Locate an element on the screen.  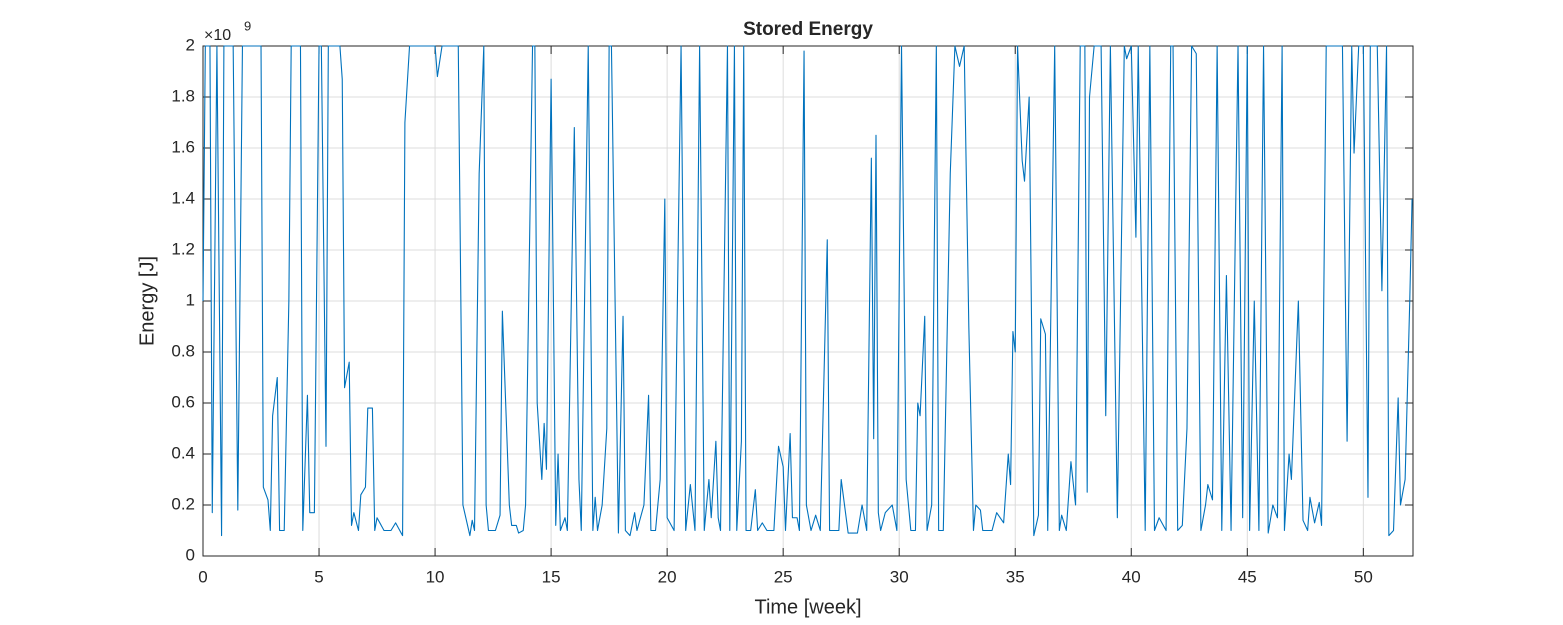
x-tick-label: 50 is located at coordinates (1363, 576).